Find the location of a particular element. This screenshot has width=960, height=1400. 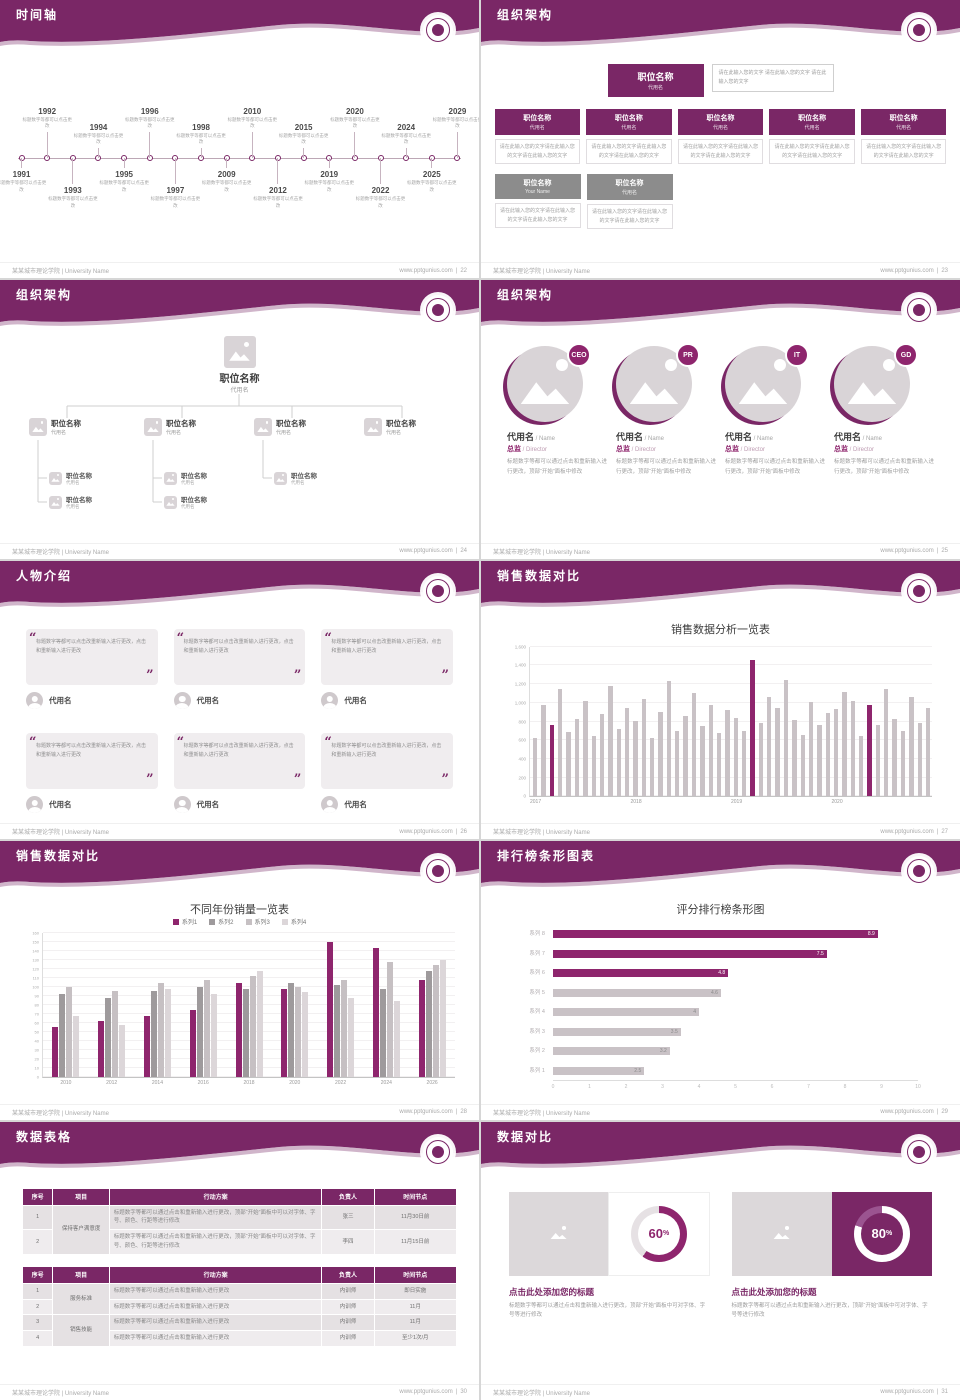

table-cell: 销售技能 is located at coordinates (81, 1330).